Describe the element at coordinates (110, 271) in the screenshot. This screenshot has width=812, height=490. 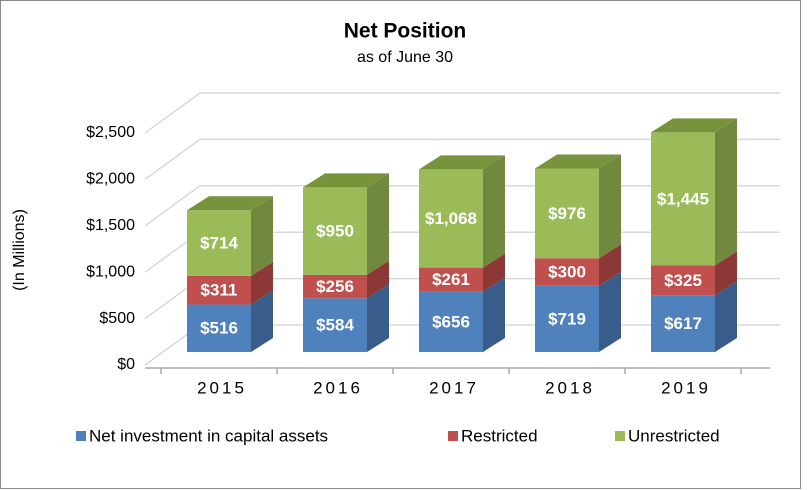
I see `y-tick-label: $1,000` at that location.